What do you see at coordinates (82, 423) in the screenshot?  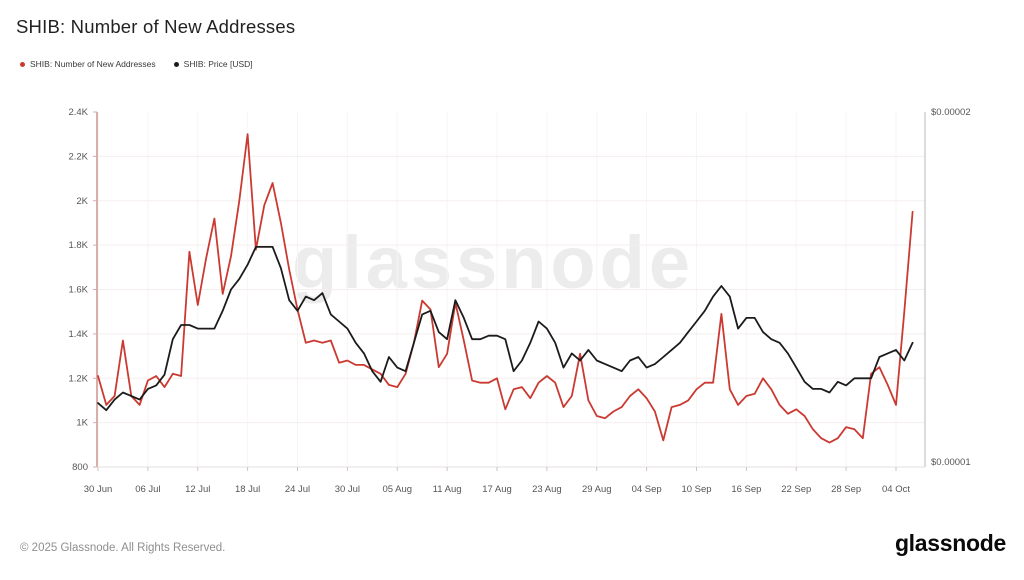 I see `left-axis-label: 1K` at bounding box center [82, 423].